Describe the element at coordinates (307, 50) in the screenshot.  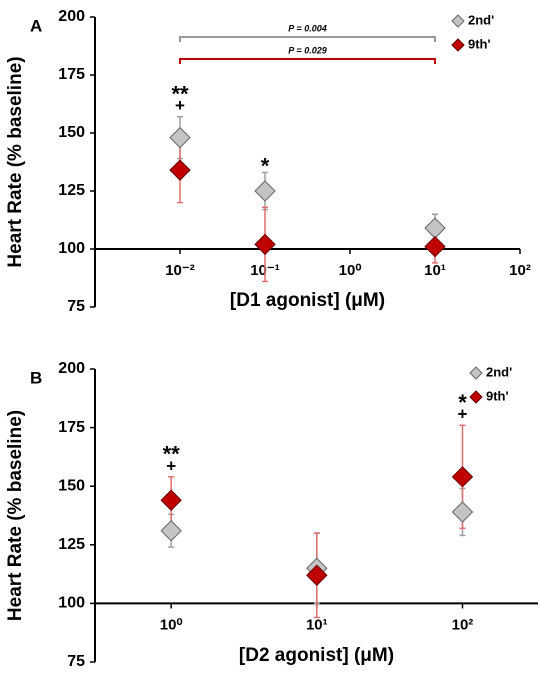
I see `bracket-label: P = 0.029` at that location.